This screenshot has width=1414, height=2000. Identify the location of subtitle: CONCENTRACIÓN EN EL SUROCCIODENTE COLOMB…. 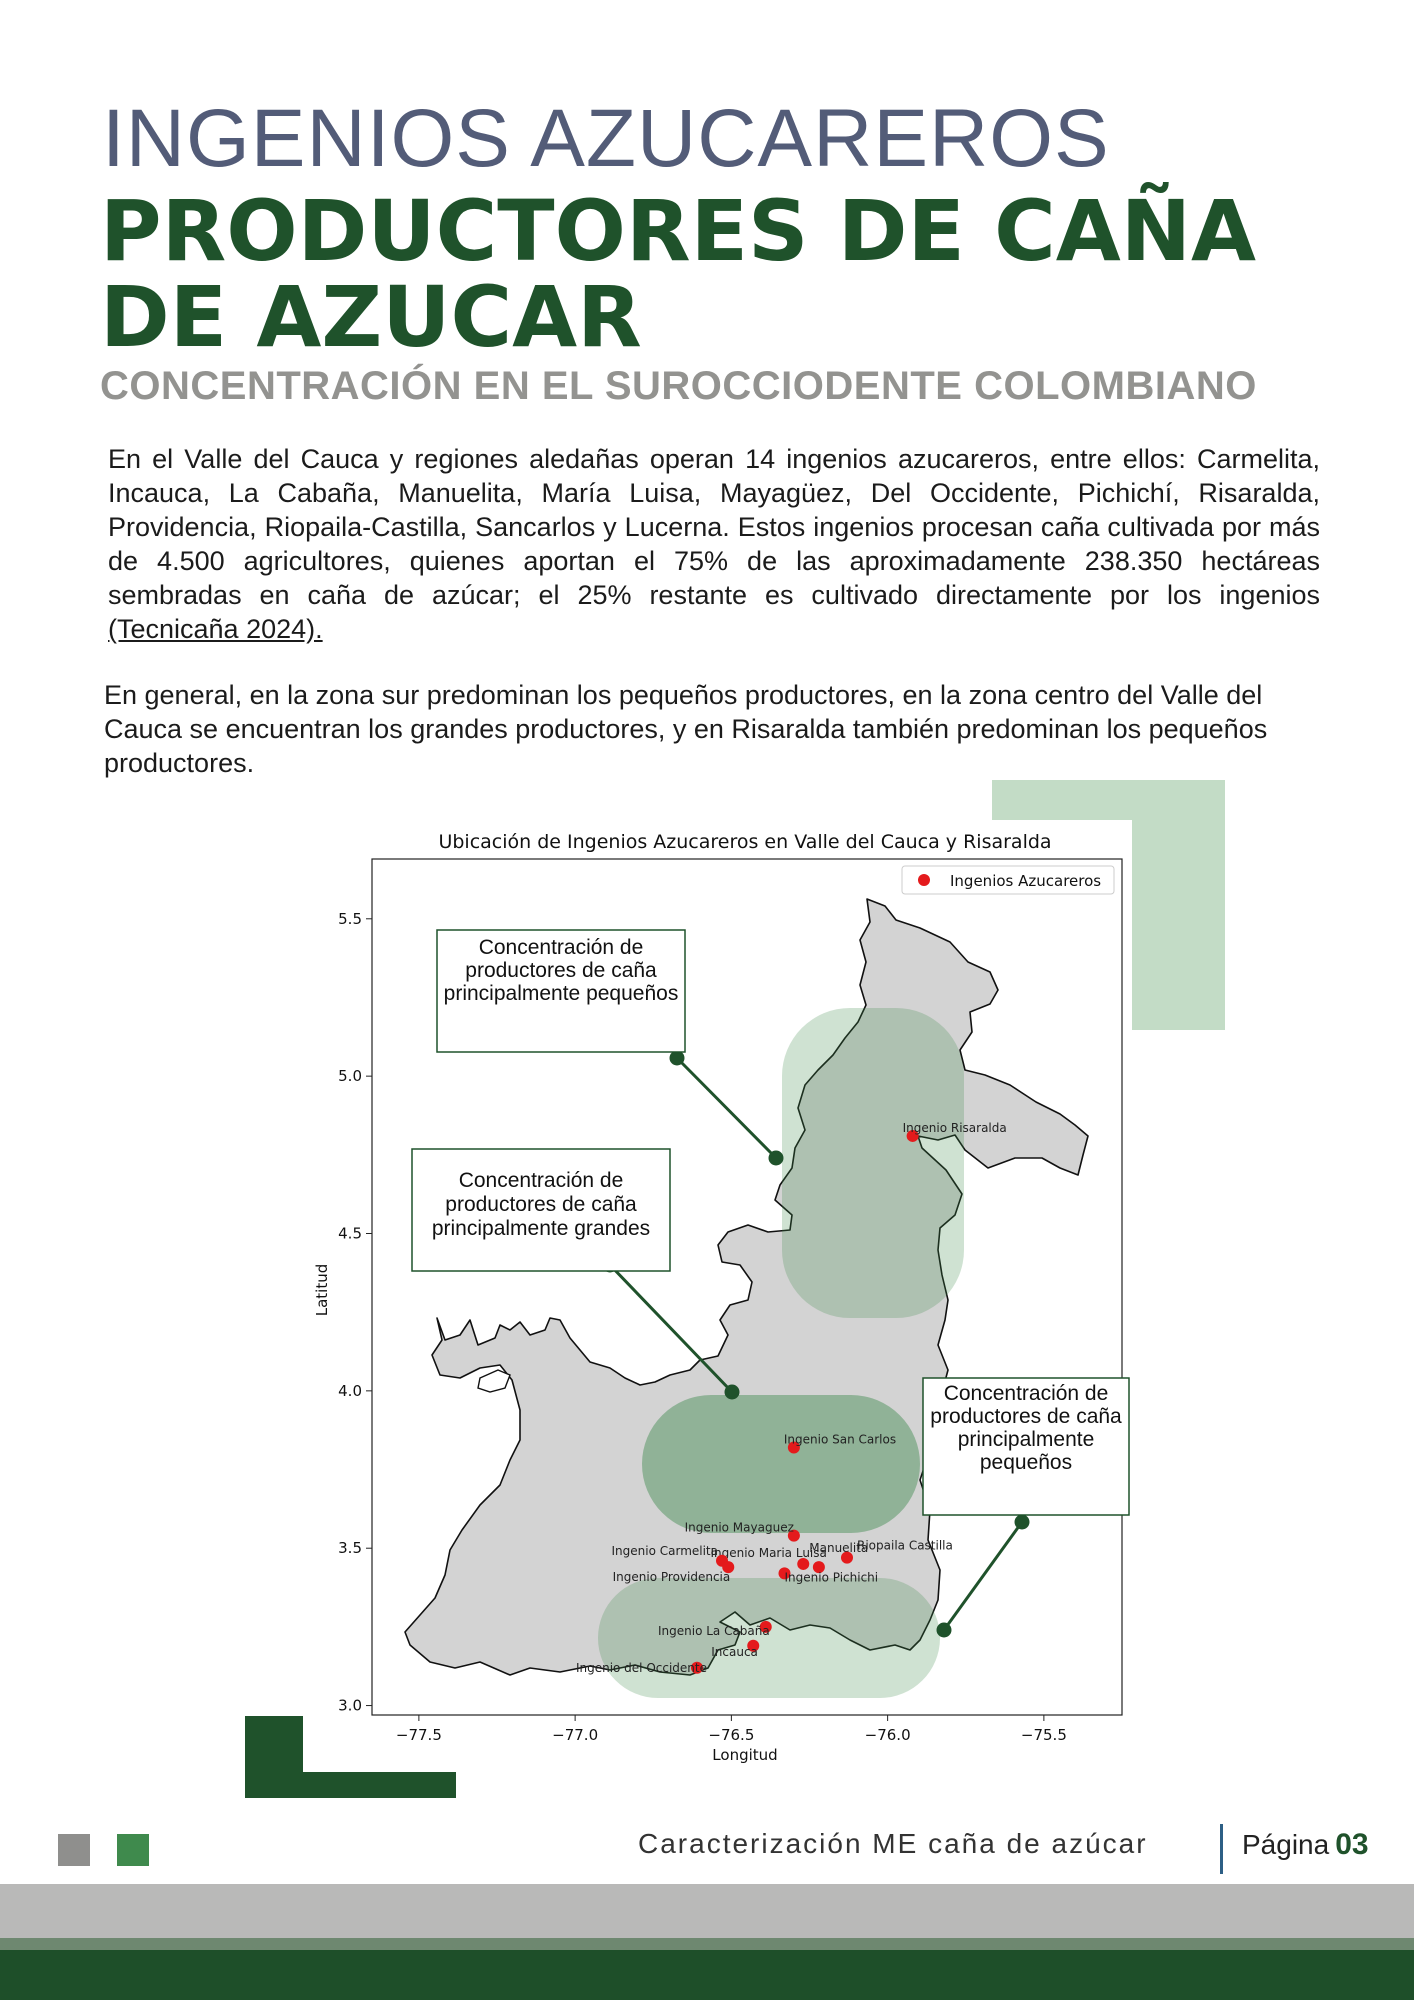
(678, 386).